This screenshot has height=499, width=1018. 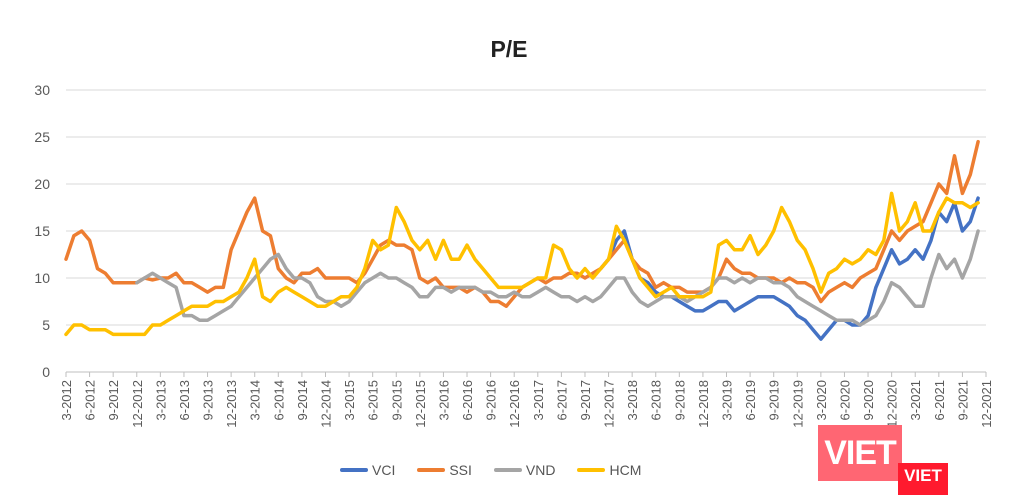 I want to click on x-tick-label: 6-2018, so click(x=656, y=400).